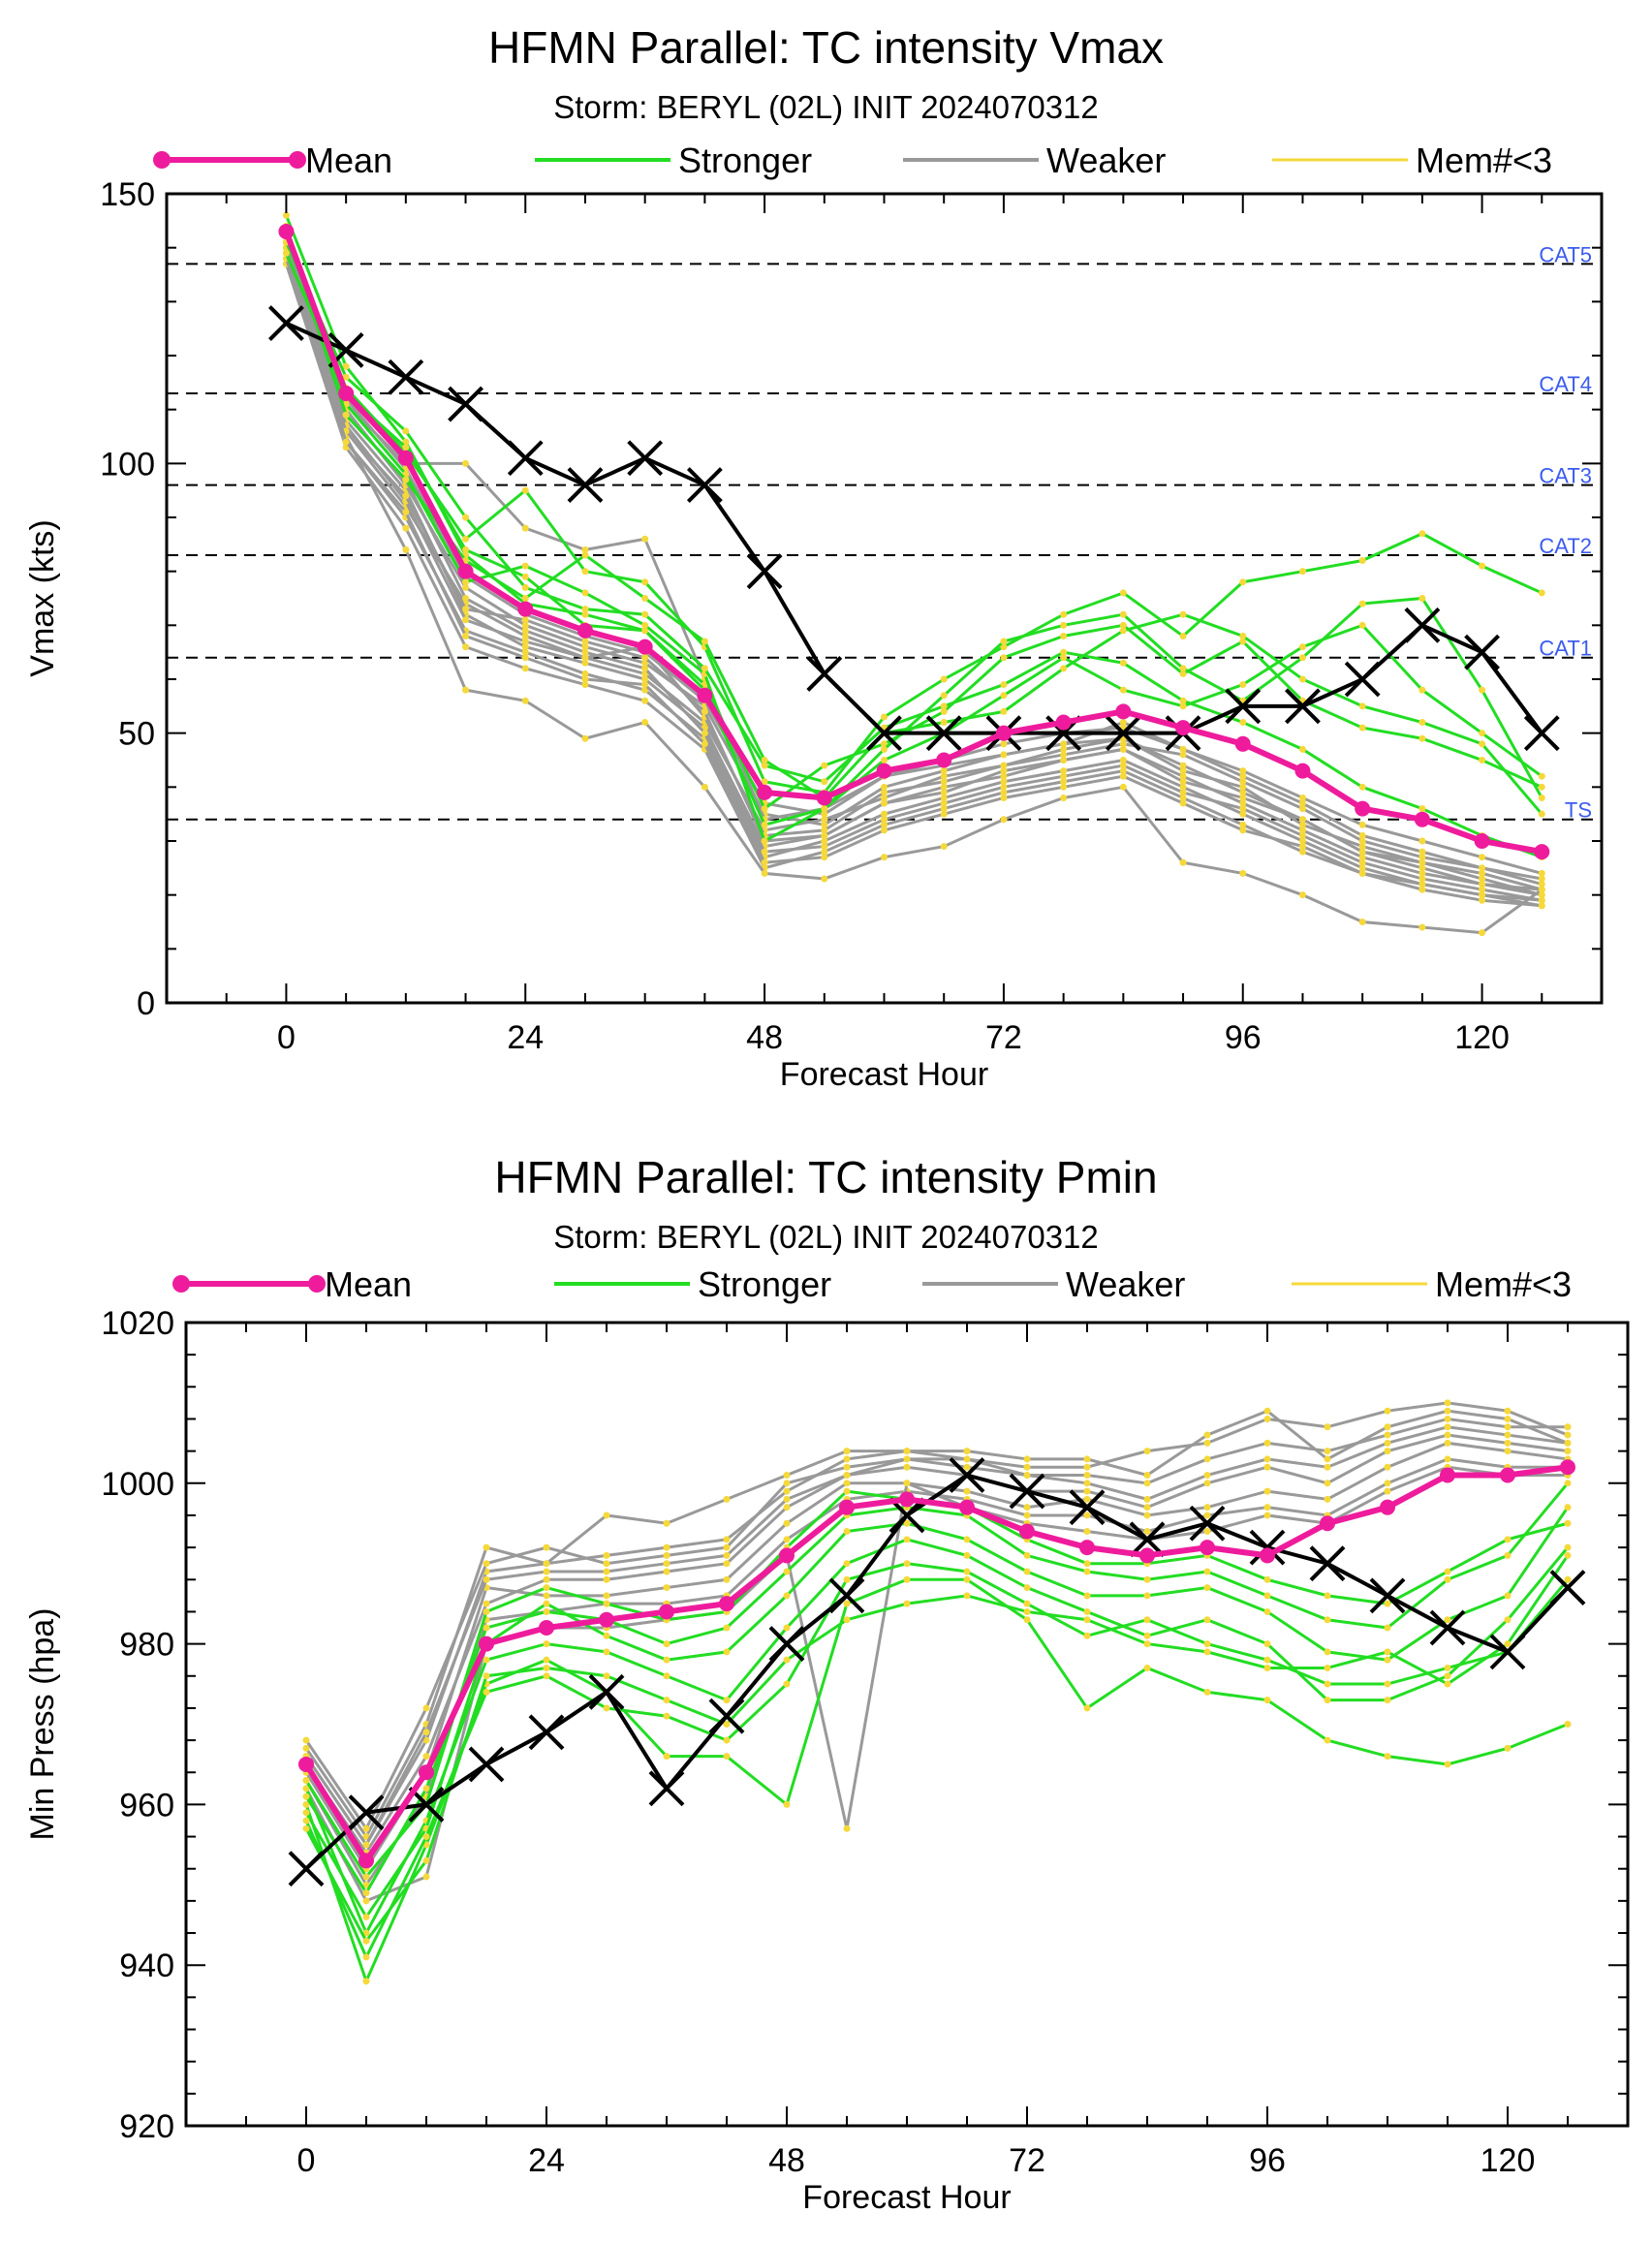 This screenshot has width=1652, height=2244. I want to click on y-tick-label: 150, so click(127, 194).